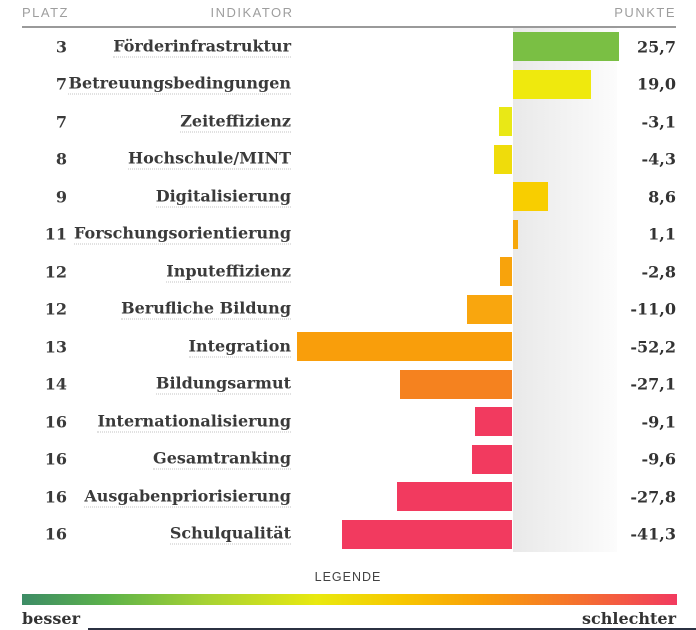 The width and height of the screenshot is (696, 630). What do you see at coordinates (628, 618) in the screenshot?
I see `legend-label-schlechter: schlechter` at bounding box center [628, 618].